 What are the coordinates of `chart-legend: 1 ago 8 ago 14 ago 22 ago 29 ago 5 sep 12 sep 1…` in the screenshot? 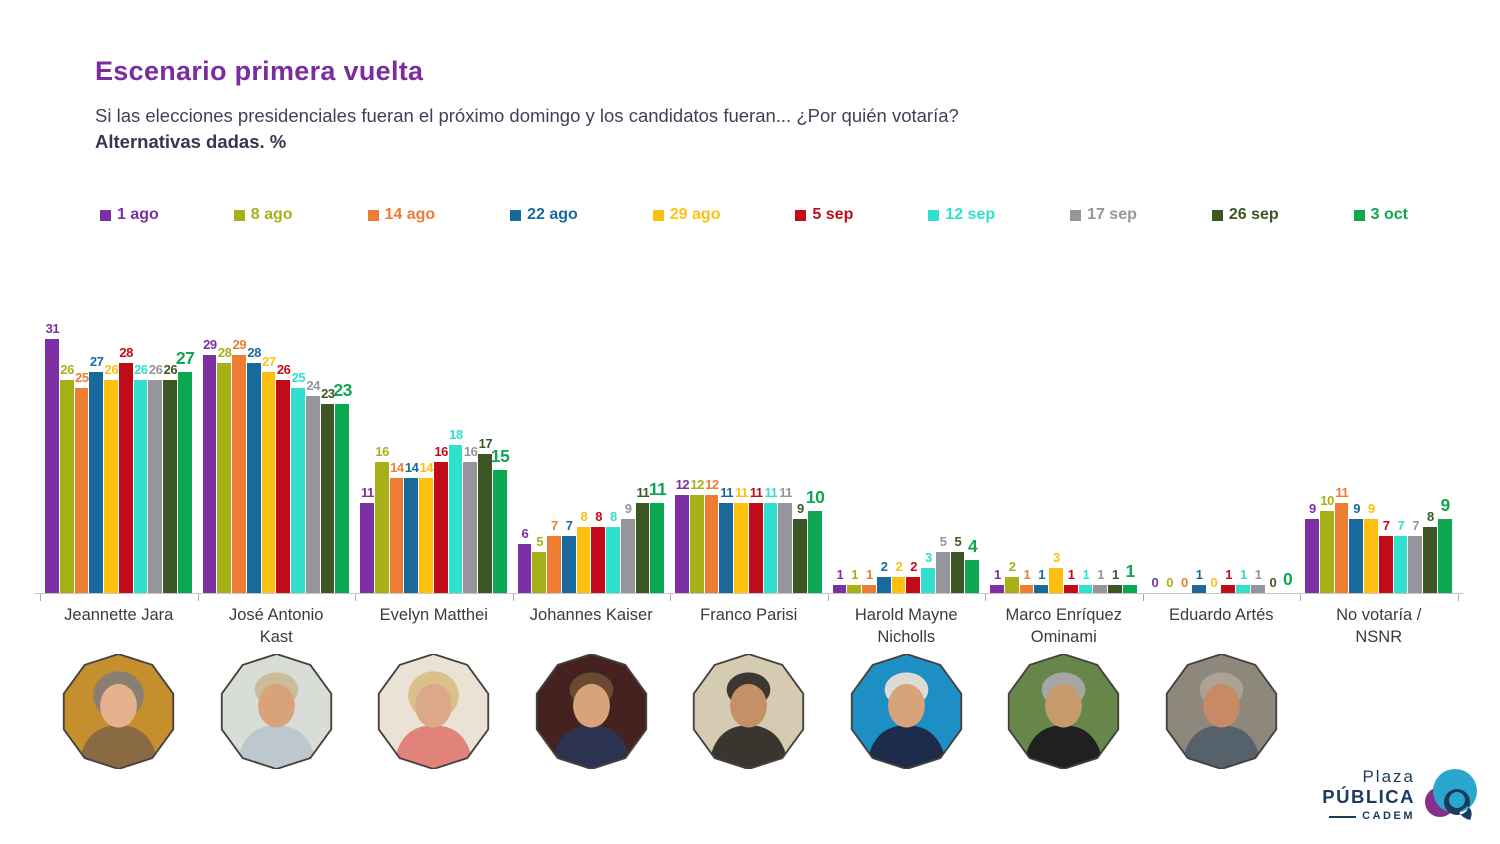 It's located at (754, 215).